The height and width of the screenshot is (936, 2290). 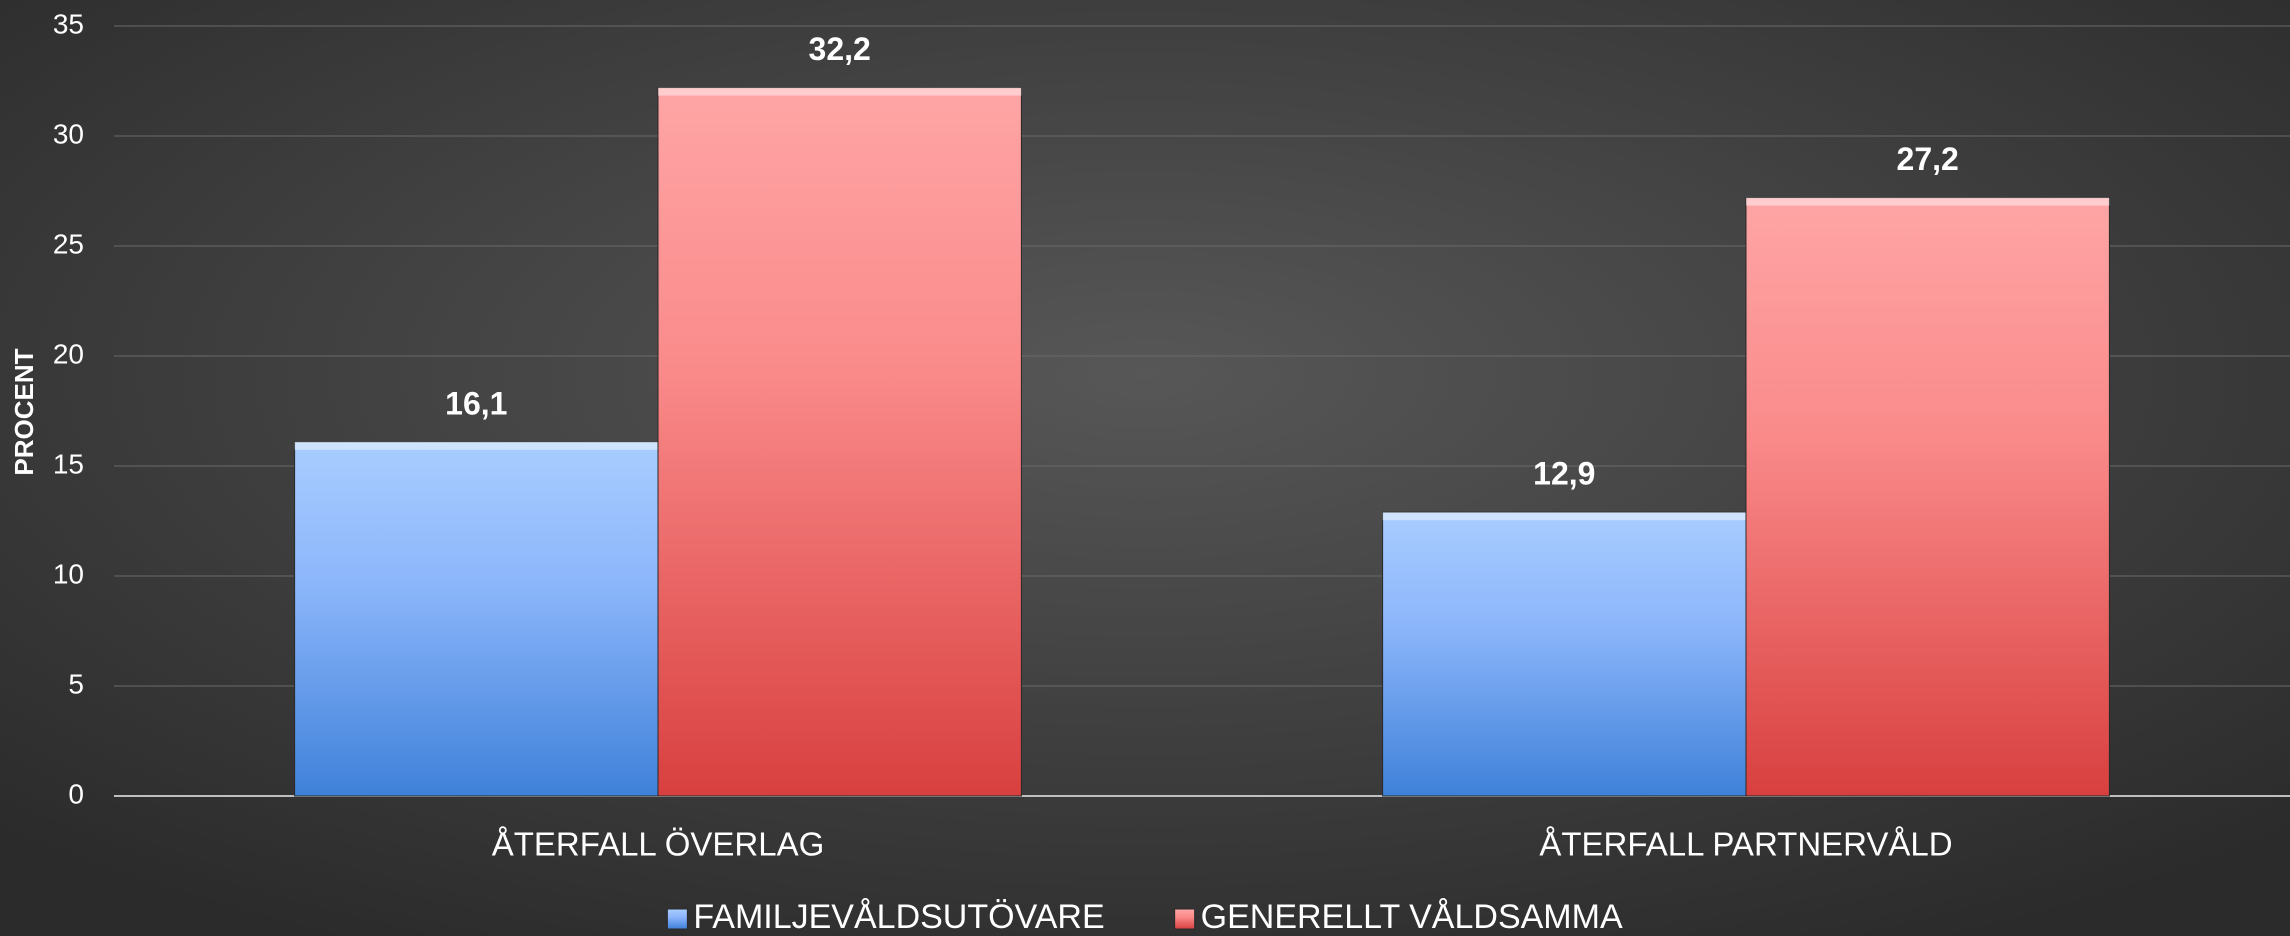 I want to click on legend-label: GENERELLT VÅLDSAMMA, so click(x=1412, y=917).